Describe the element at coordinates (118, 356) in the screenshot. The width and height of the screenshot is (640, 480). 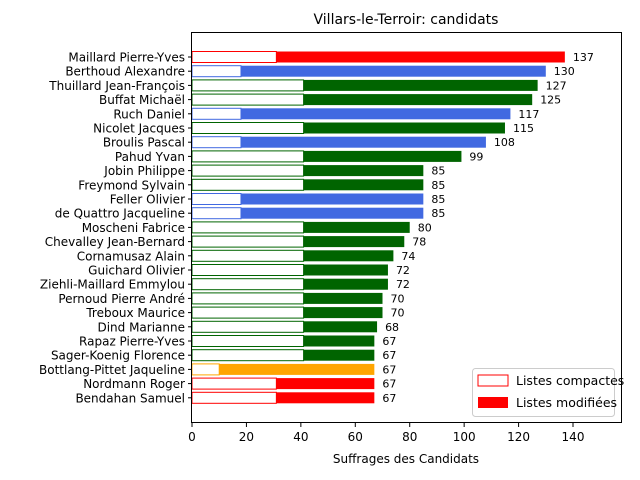
I see `y-tick-label: Sager-Koenig Florence` at that location.